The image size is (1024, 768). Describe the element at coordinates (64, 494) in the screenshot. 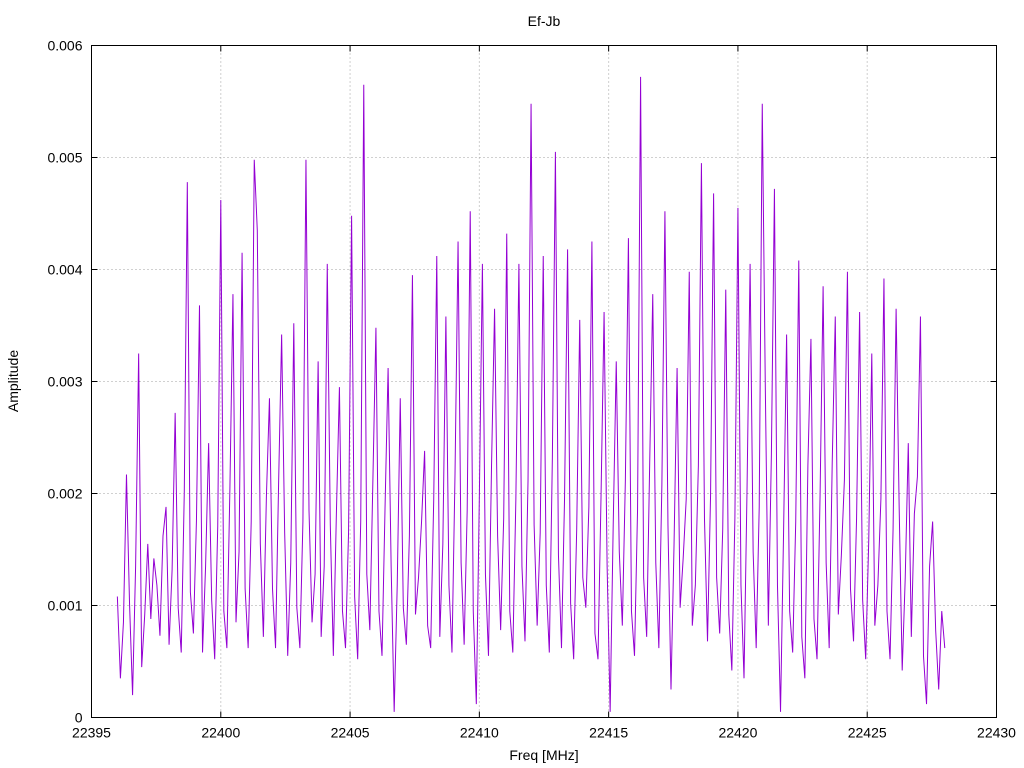

I see `y-tick-label: 0.002` at that location.